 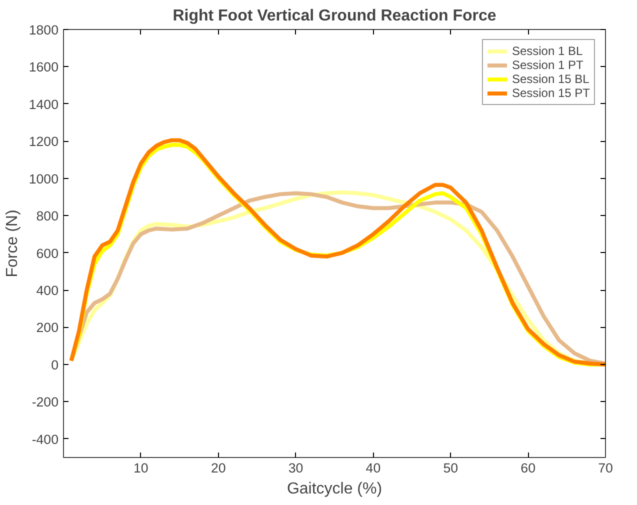 What do you see at coordinates (141, 468) in the screenshot?
I see `x-tick-label: 10` at bounding box center [141, 468].